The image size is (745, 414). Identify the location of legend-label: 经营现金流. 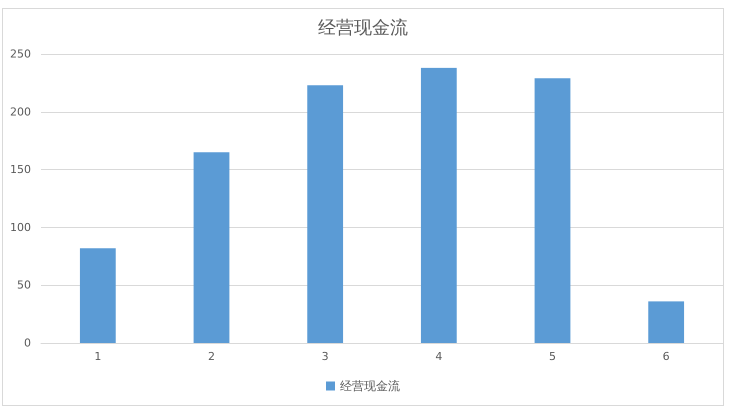
(370, 386).